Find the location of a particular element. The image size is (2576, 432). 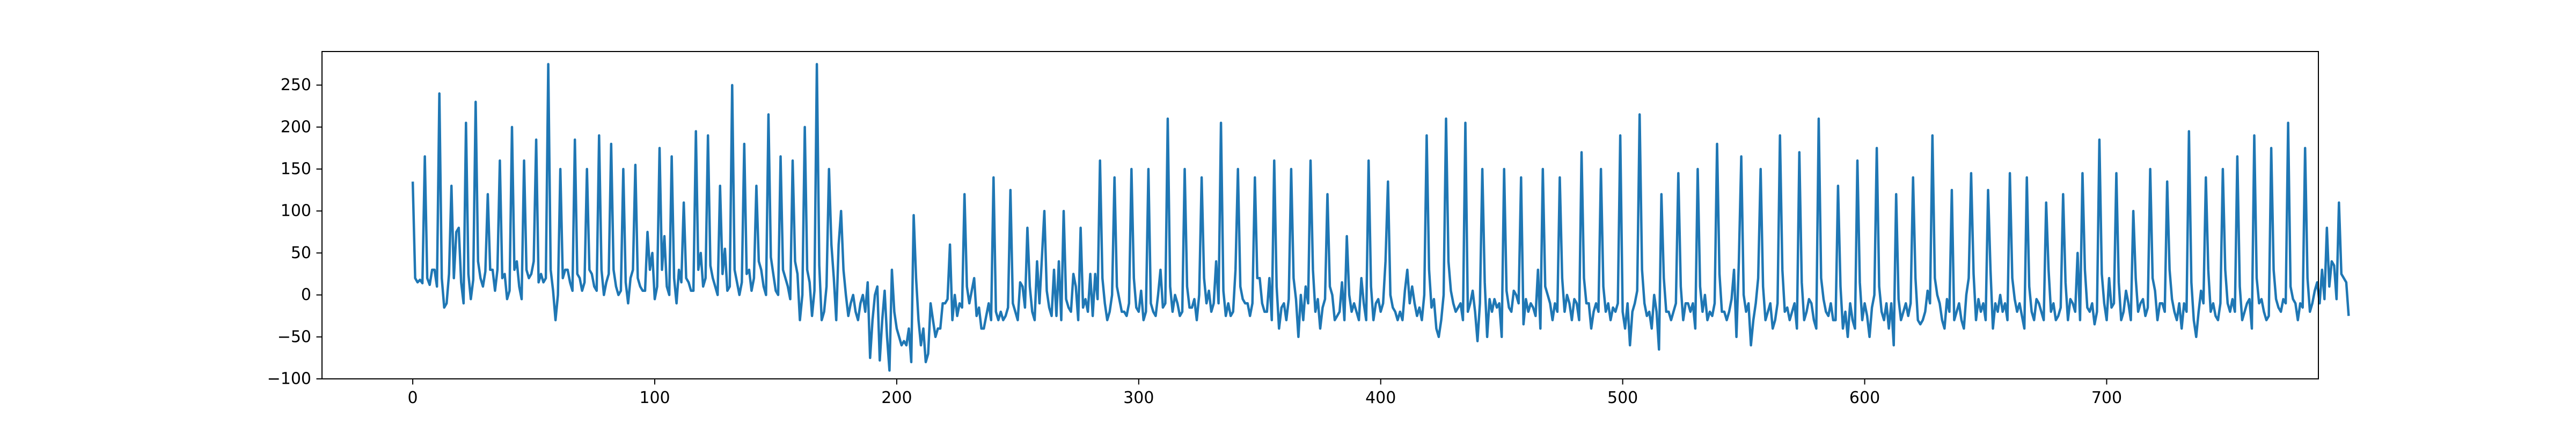

y-tick-label: −100 is located at coordinates (289, 379).